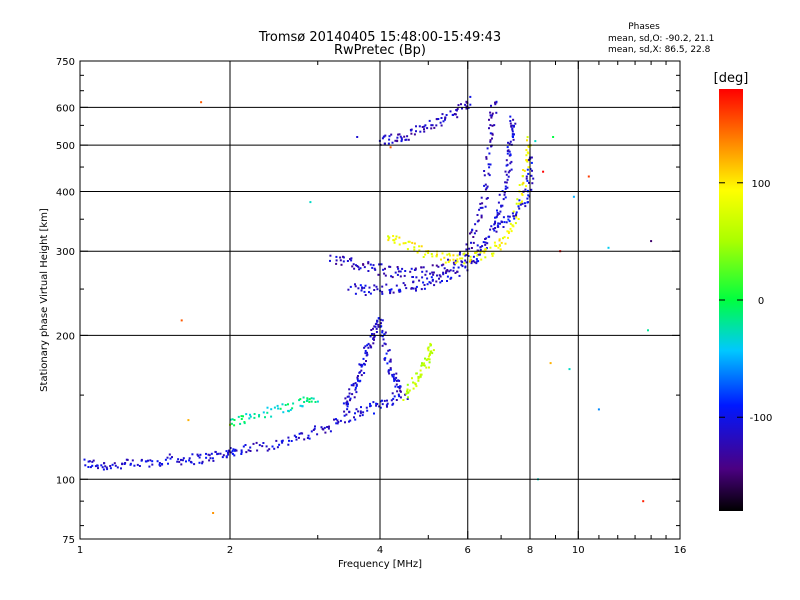 This screenshot has height=600, width=800. I want to click on y-tick-label: 75, so click(68, 540).